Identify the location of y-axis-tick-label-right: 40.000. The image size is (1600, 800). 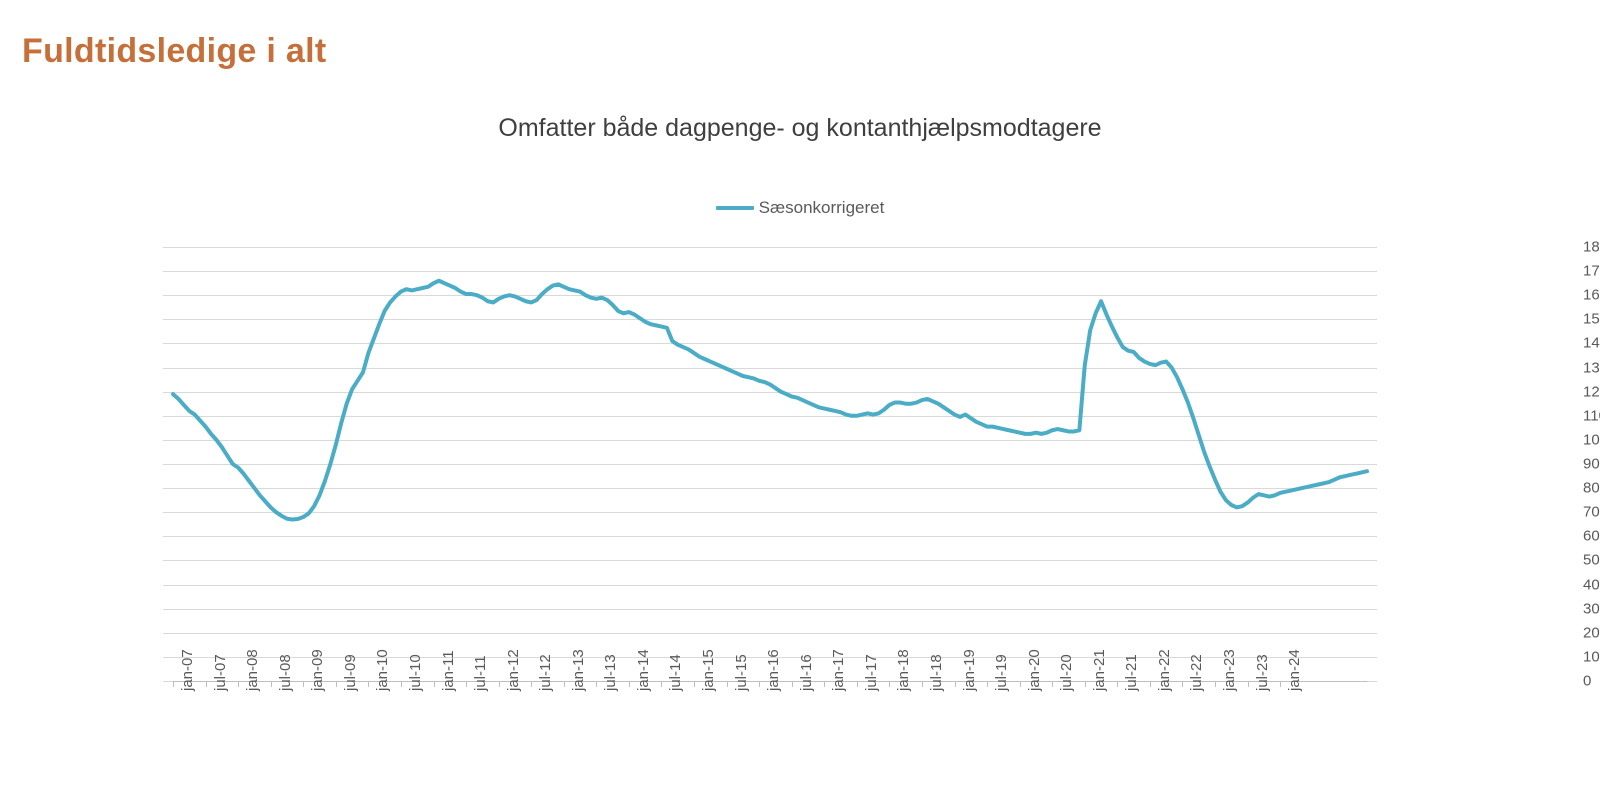
(1591, 585).